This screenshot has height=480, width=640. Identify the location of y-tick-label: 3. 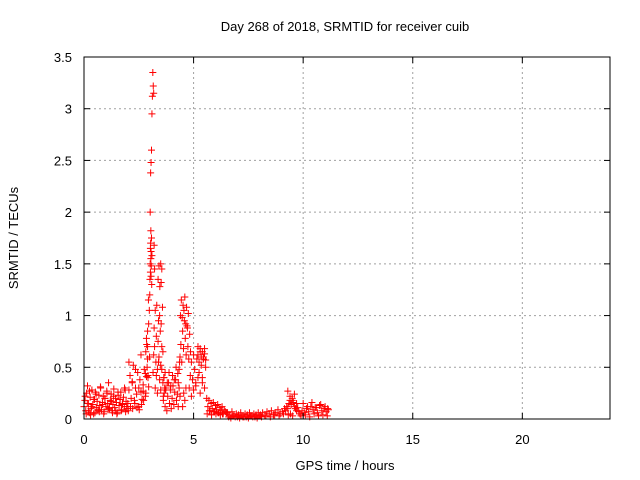
(68, 109).